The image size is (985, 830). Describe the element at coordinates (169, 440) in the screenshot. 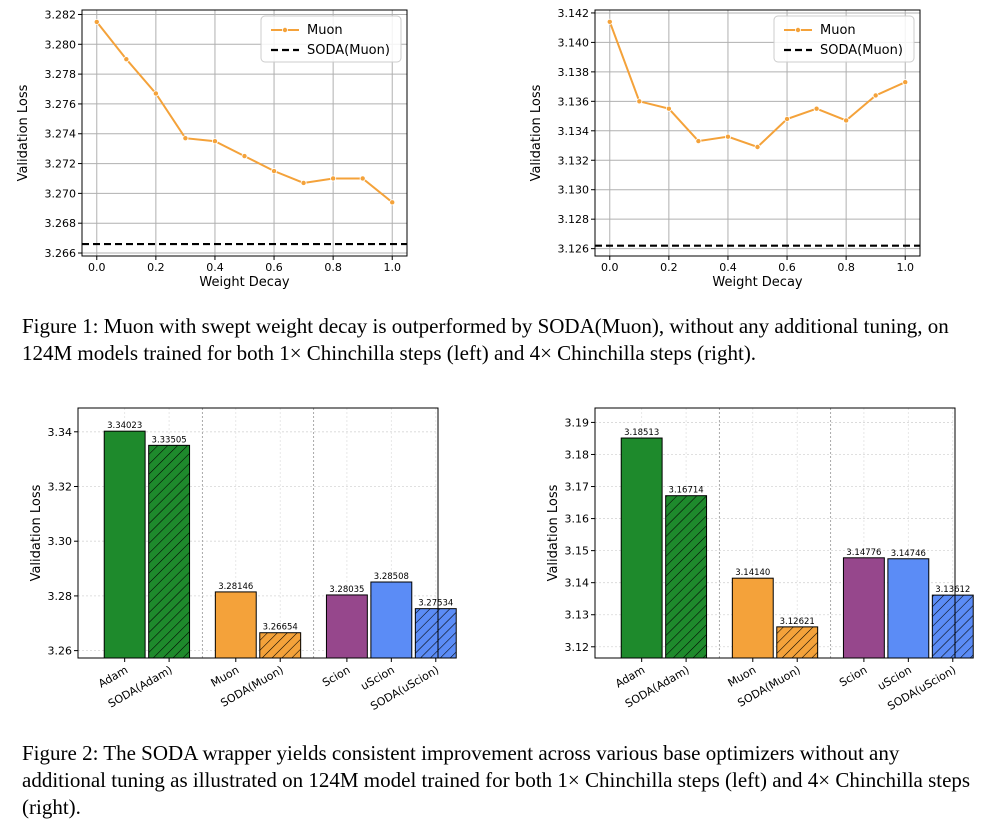

I see `bar-value-label: 3.33505` at that location.